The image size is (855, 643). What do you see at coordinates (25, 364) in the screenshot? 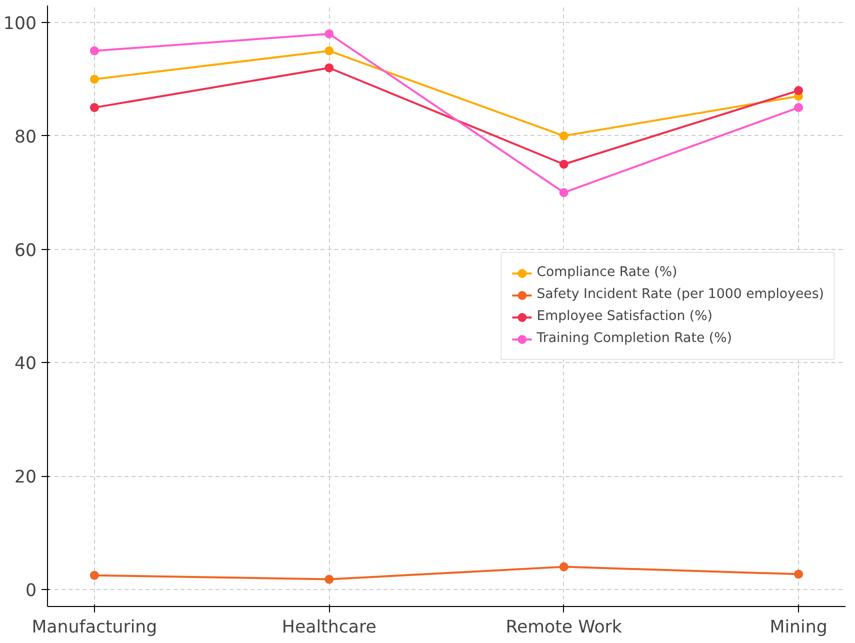
I see `y-tick-label: 40` at bounding box center [25, 364].